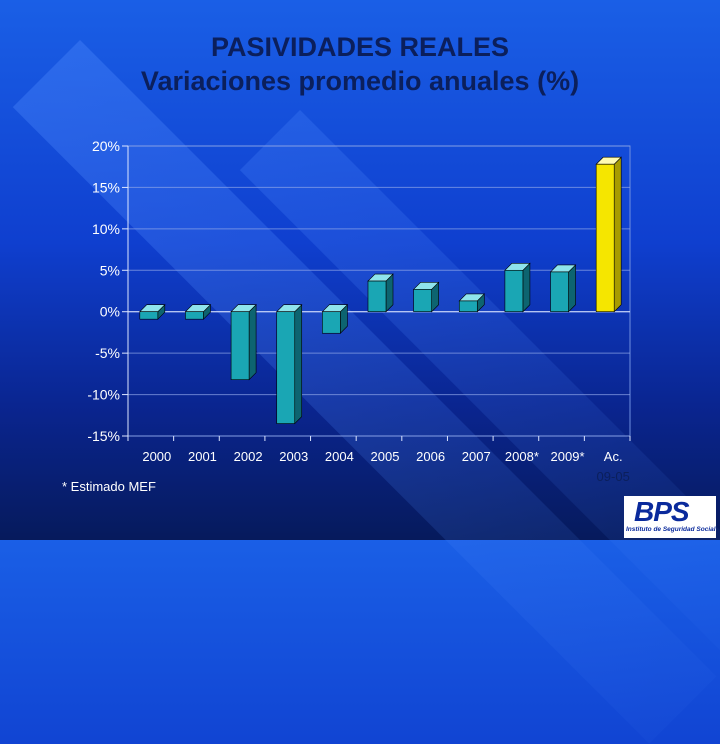 This screenshot has height=744, width=720. What do you see at coordinates (360, 47) in the screenshot?
I see `chart-title: PASIVIDADES REALES` at bounding box center [360, 47].